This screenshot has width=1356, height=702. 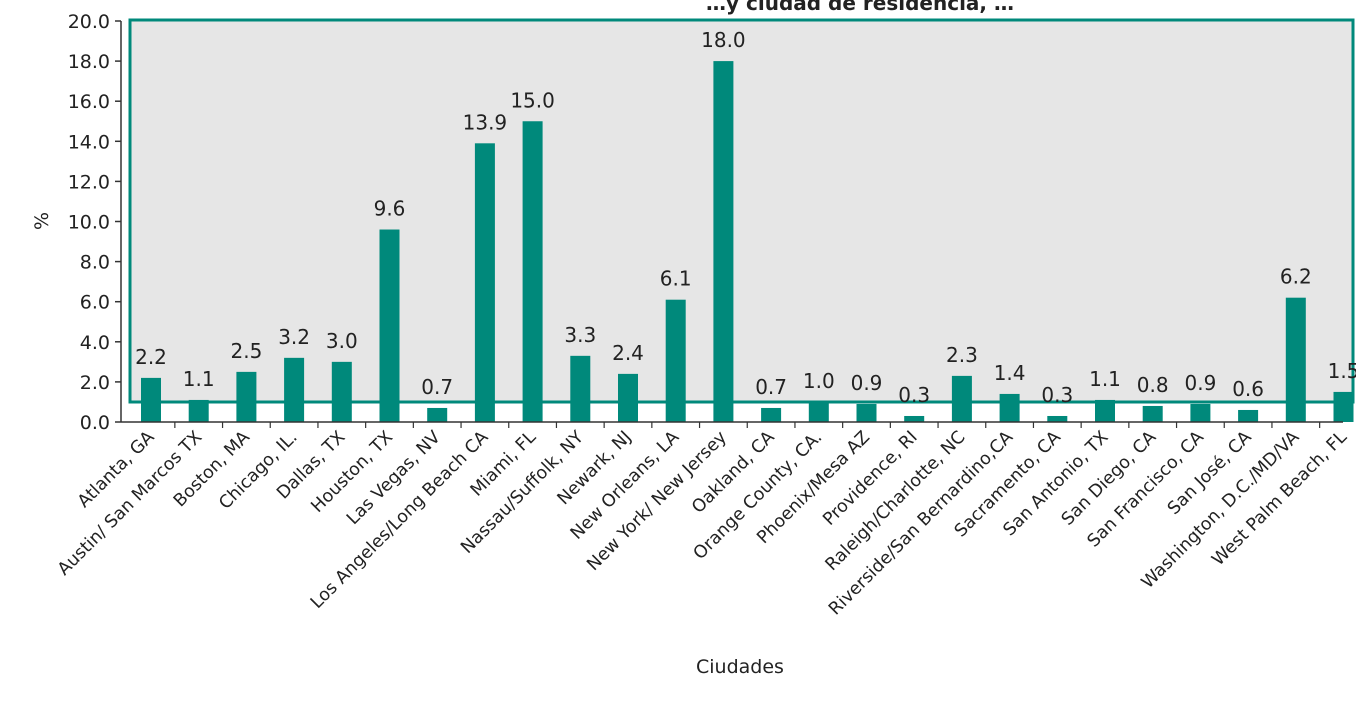 I want to click on bar-value-label: 2.3, so click(x=962, y=355).